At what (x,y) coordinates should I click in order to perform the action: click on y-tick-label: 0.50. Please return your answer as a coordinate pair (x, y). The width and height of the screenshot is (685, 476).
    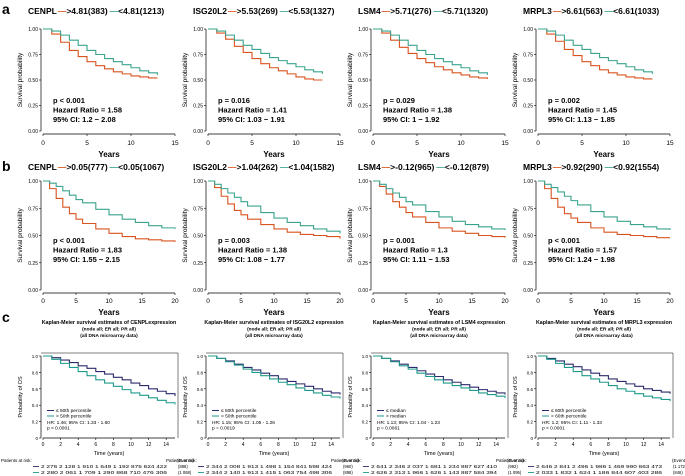
    Looking at the image, I should click on (198, 81).